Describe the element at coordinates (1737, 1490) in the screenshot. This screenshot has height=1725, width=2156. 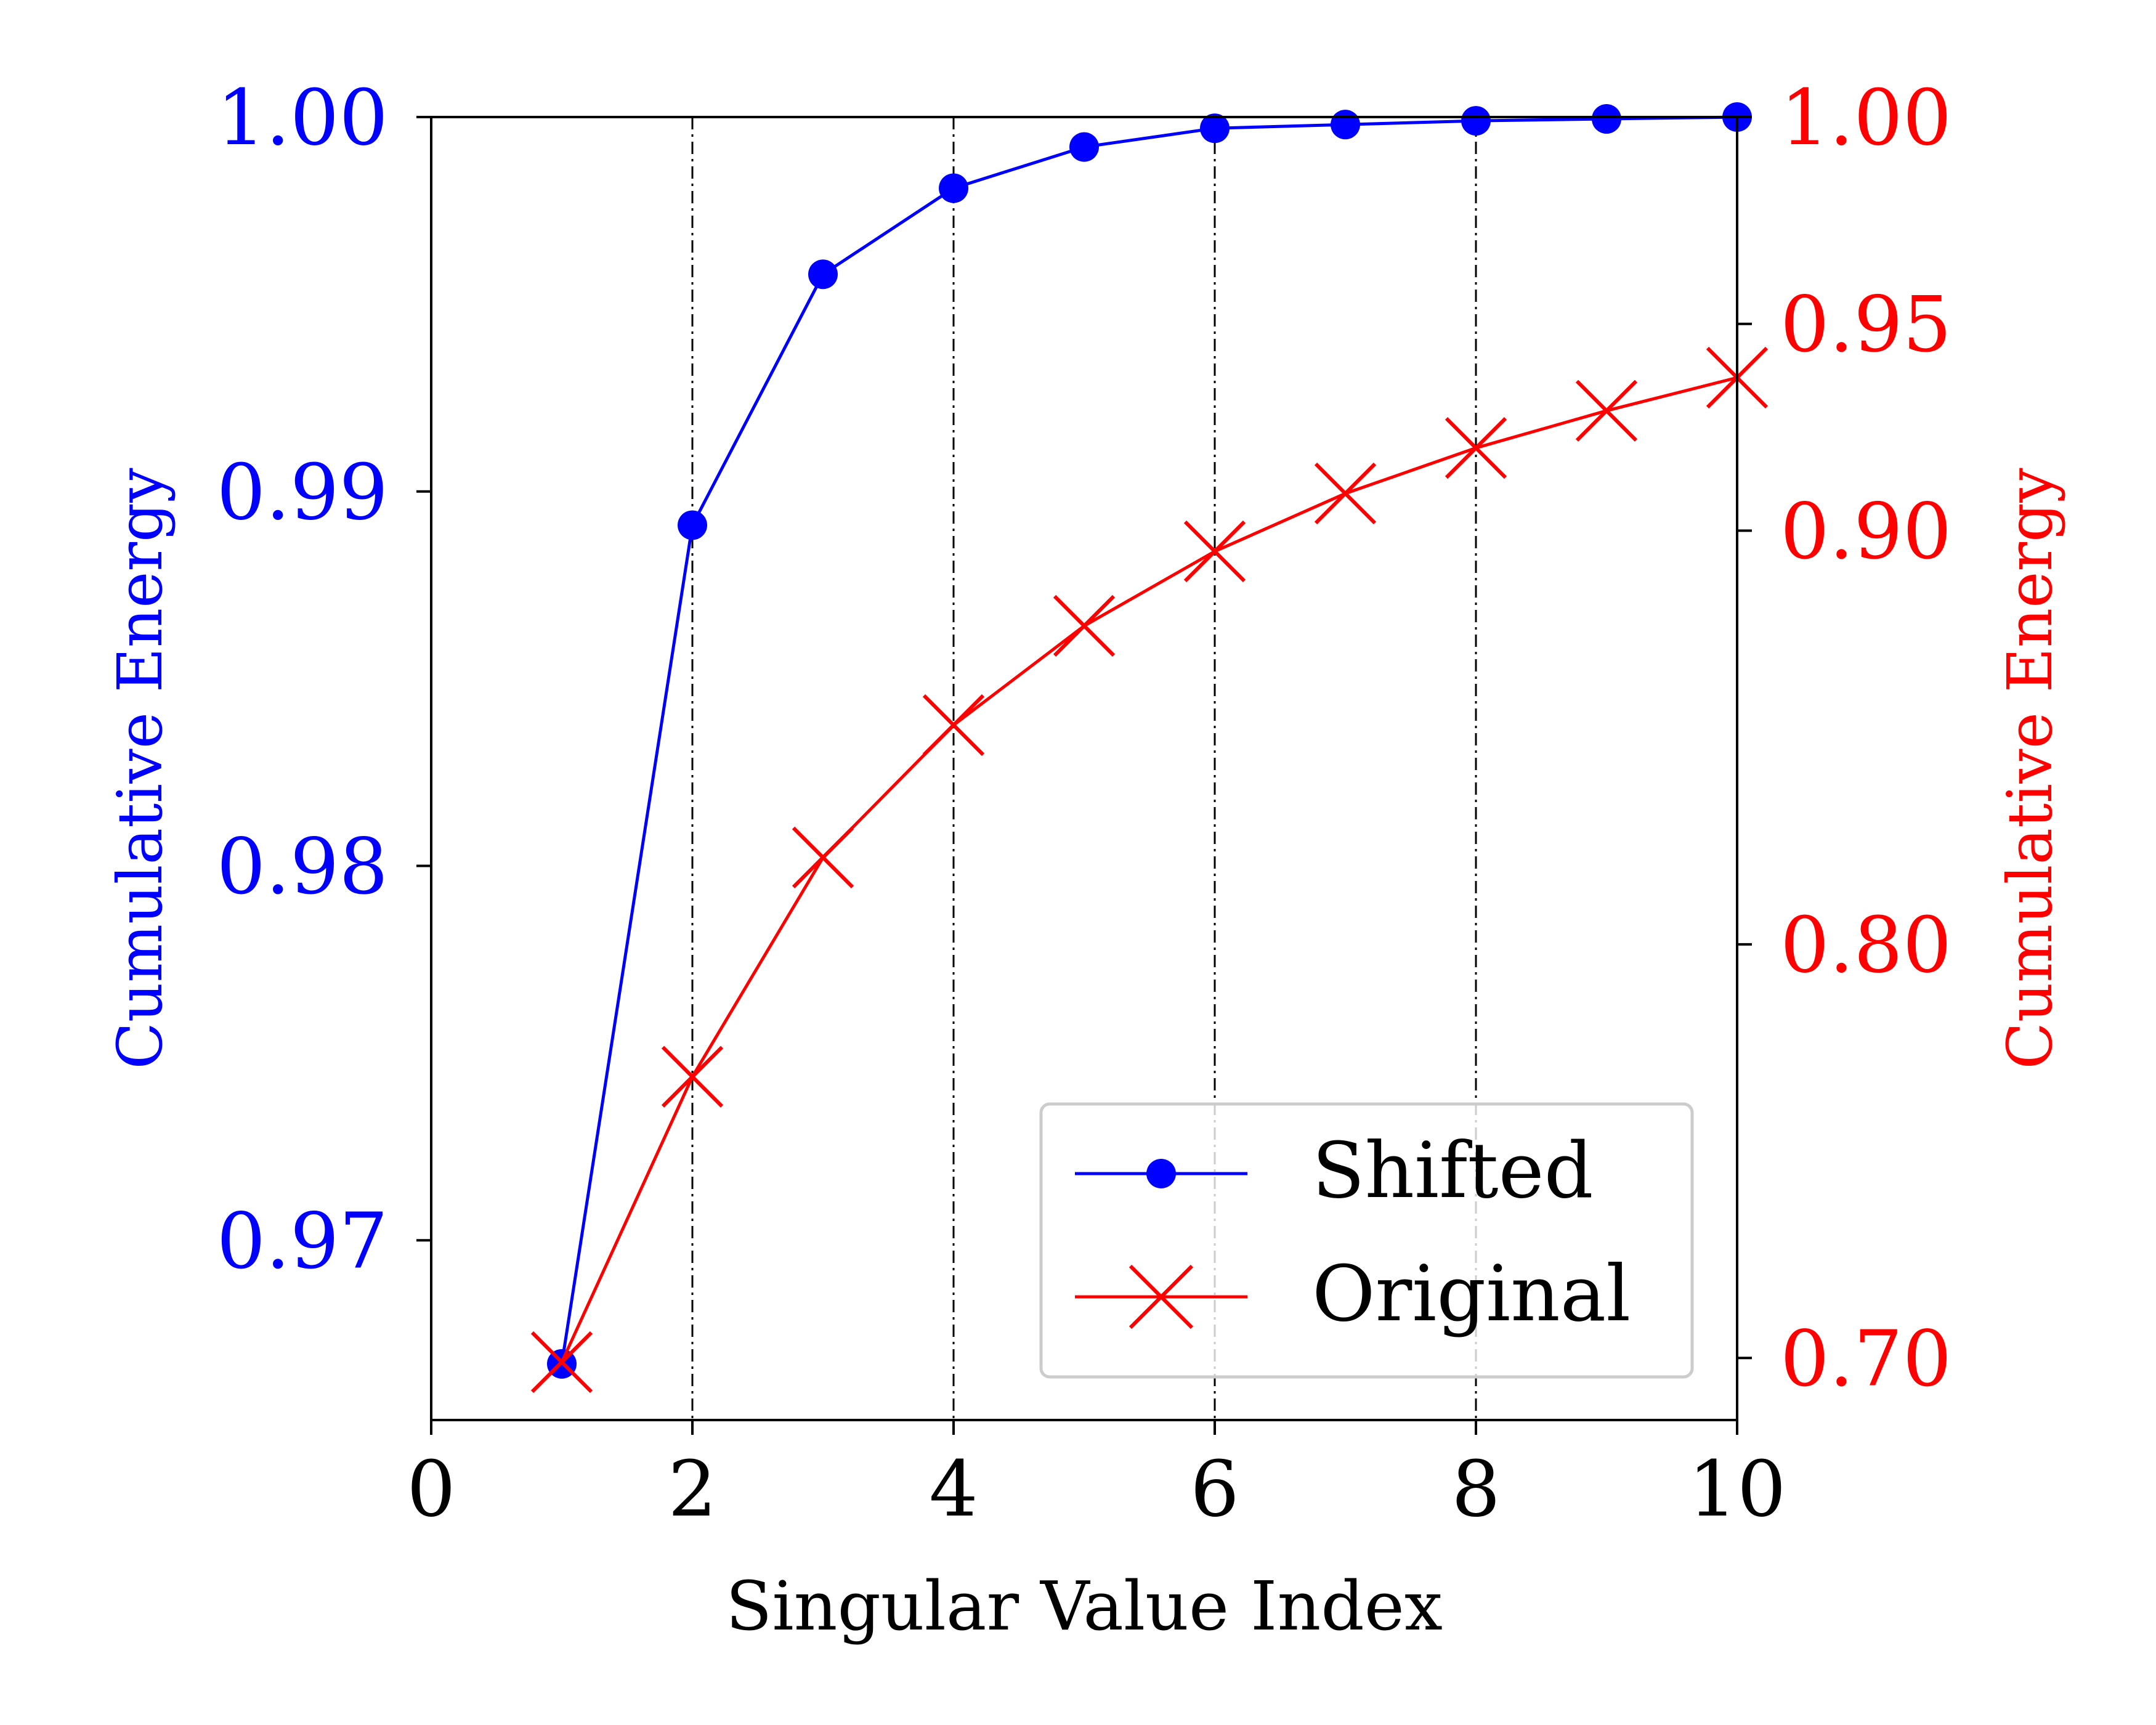
I see `x-tick-label: 10` at that location.